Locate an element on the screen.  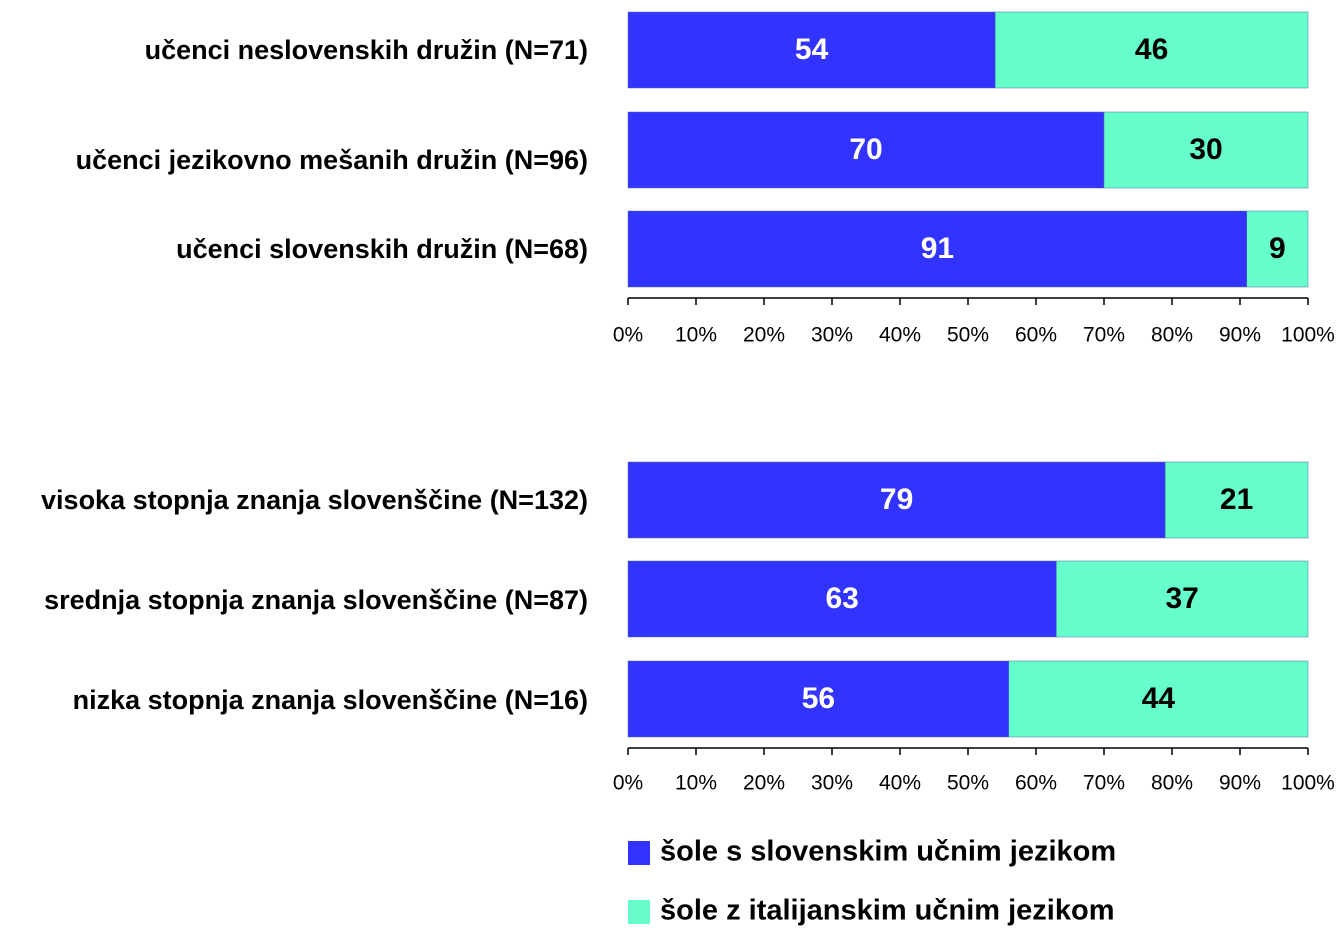
value-label: 56 is located at coordinates (818, 698).